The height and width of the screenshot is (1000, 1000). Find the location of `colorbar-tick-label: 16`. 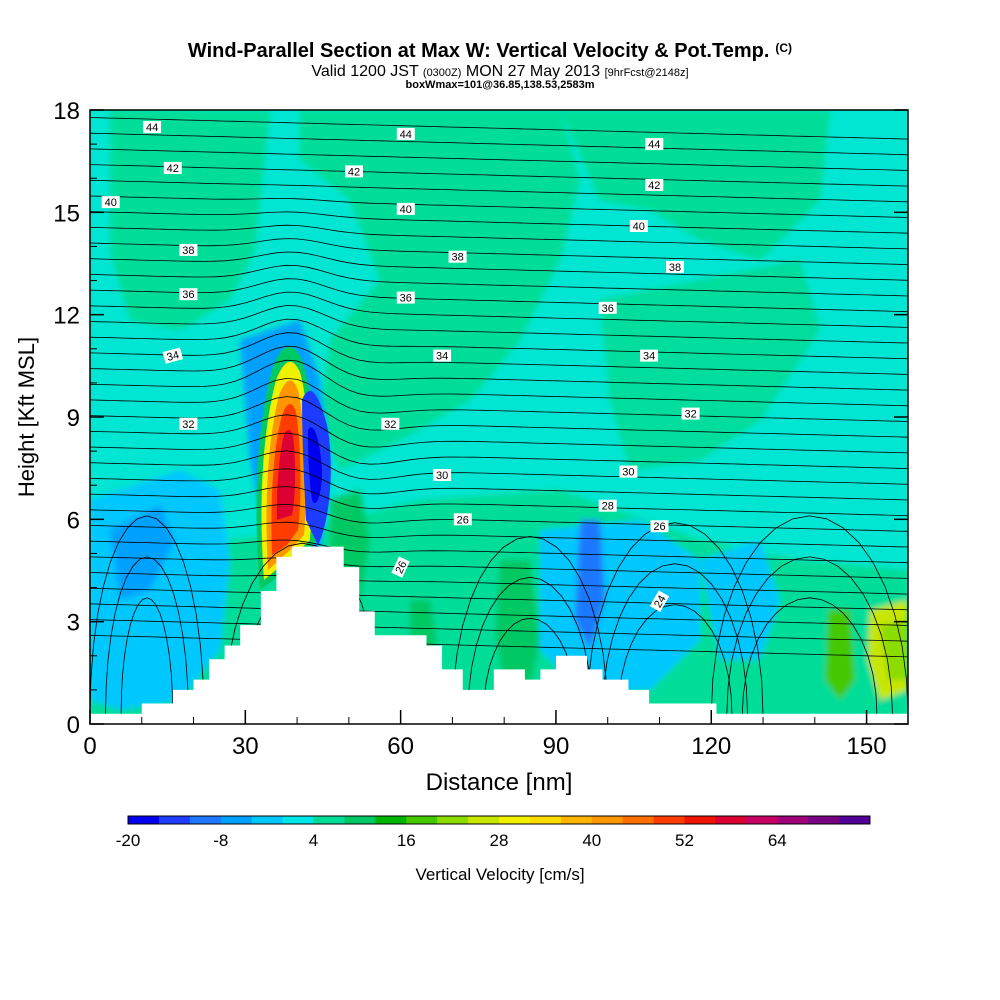

colorbar-tick-label: 16 is located at coordinates (406, 840).